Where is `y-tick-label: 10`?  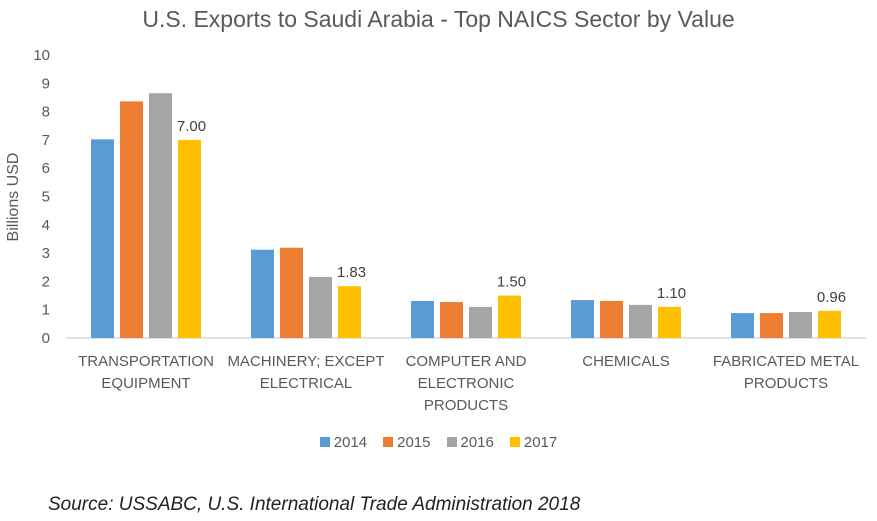
y-tick-label: 10 is located at coordinates (41, 55).